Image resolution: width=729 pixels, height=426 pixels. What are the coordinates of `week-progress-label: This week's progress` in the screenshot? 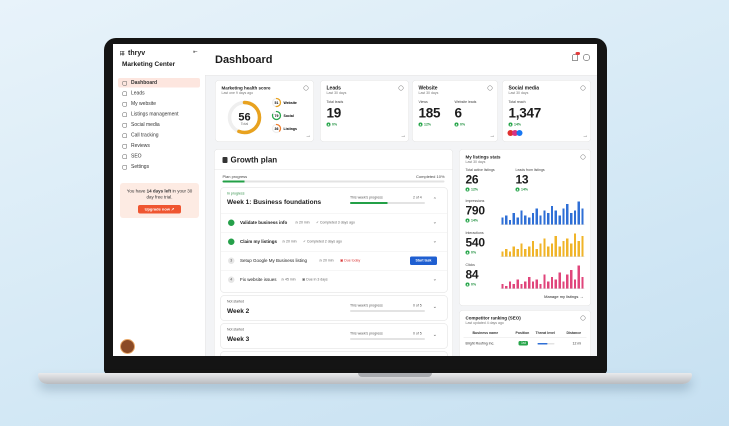 It's located at (366, 334).